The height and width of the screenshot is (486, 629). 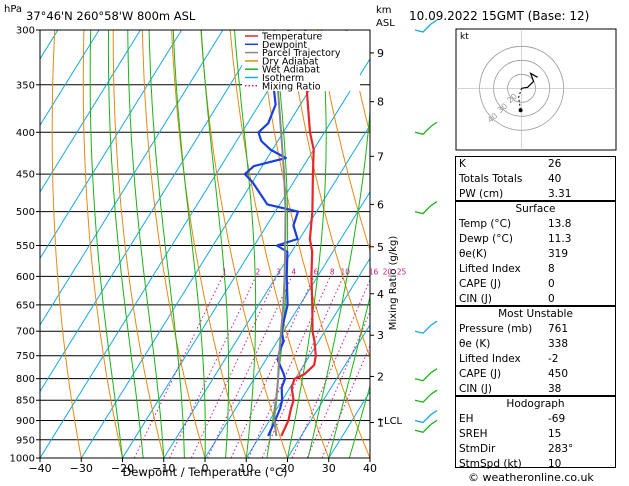 What do you see at coordinates (25, 277) in the screenshot?
I see `pressure-tick-label: 600` at bounding box center [25, 277].